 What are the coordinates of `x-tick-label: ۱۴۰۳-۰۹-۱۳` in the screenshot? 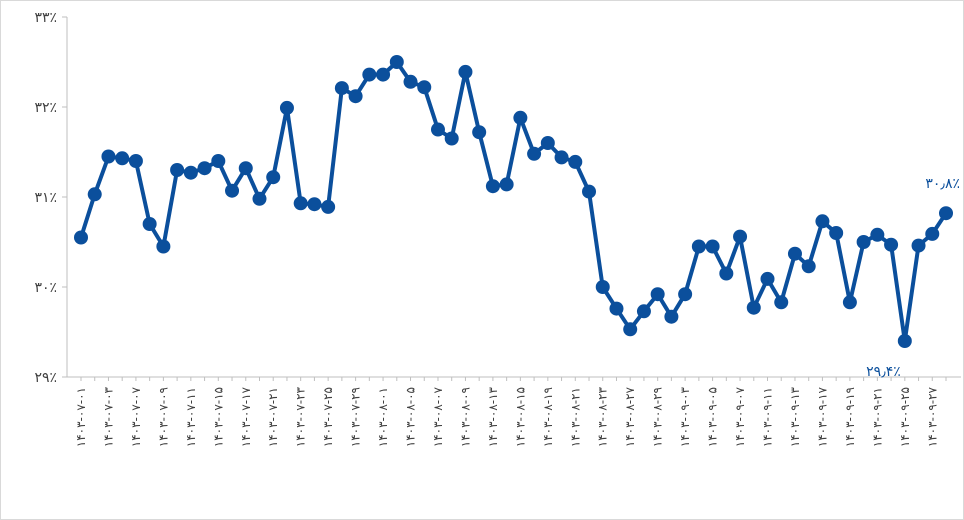 It's located at (795, 416).